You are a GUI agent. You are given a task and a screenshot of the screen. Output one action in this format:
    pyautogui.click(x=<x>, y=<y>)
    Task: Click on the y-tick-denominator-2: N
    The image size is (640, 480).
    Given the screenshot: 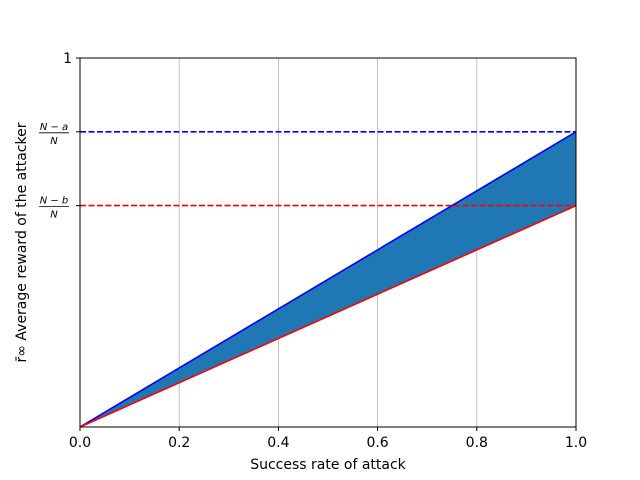 What is the action you would take?
    pyautogui.click(x=54, y=215)
    